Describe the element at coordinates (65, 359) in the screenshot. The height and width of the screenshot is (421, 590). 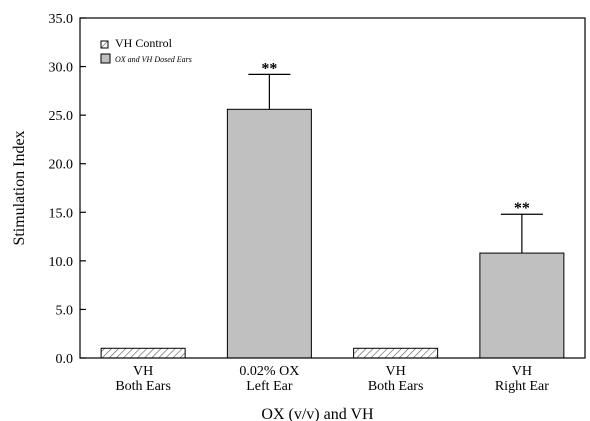
I see `y-tick-label: 0.0` at that location.